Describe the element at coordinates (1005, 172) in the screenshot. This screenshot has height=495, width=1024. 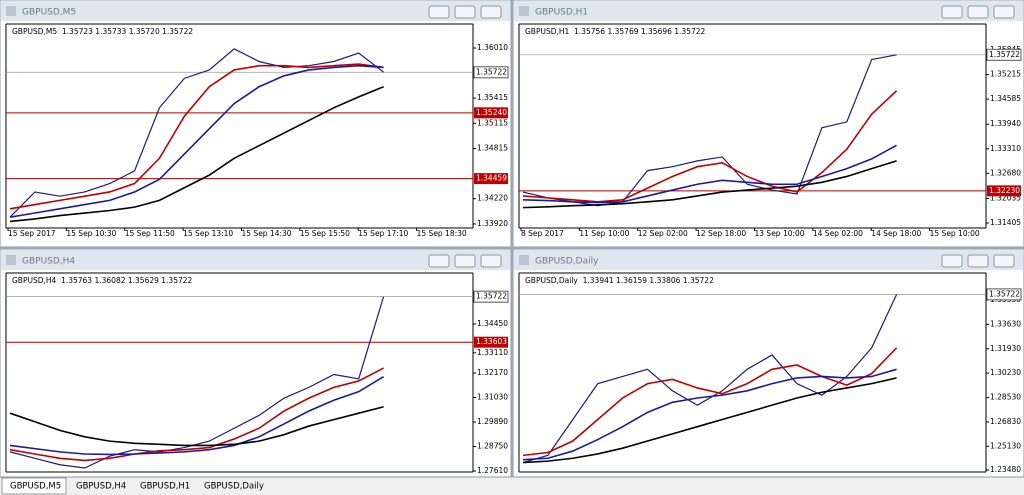
I see `y-tick-label: 1.32680` at that location.